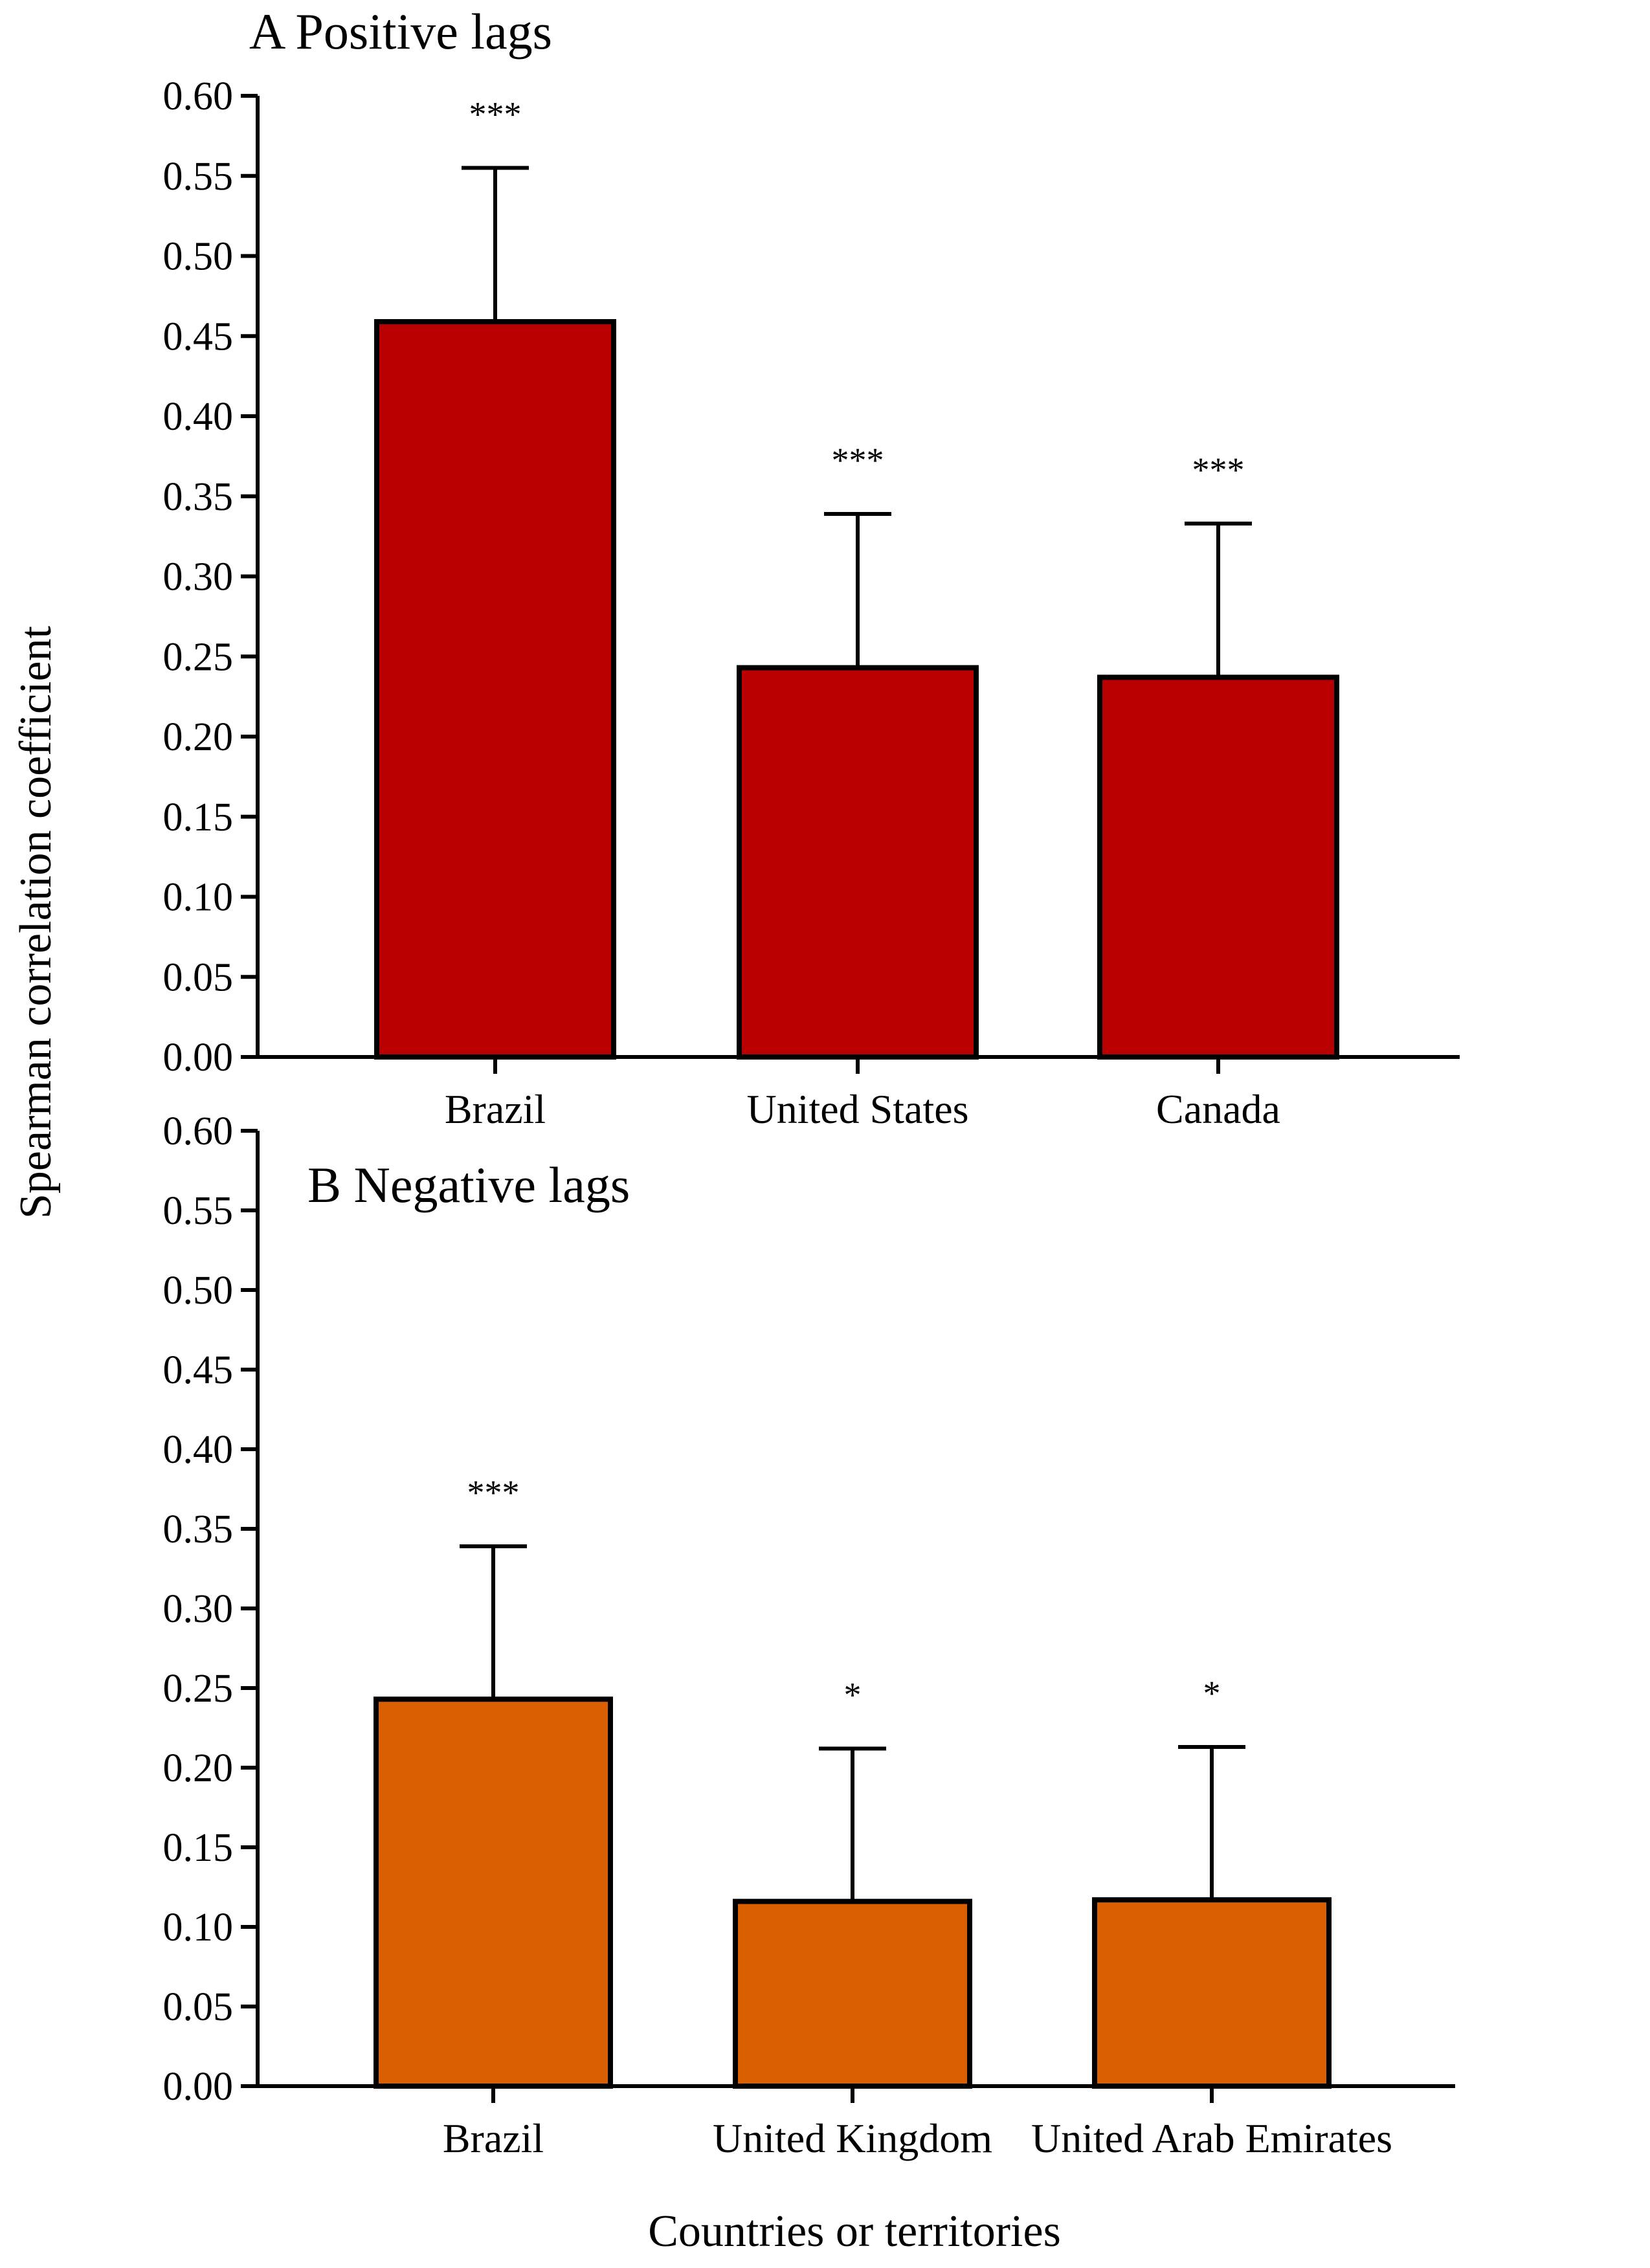  Describe the element at coordinates (852, 1994) in the screenshot. I see `bar-united-kingdom` at that location.